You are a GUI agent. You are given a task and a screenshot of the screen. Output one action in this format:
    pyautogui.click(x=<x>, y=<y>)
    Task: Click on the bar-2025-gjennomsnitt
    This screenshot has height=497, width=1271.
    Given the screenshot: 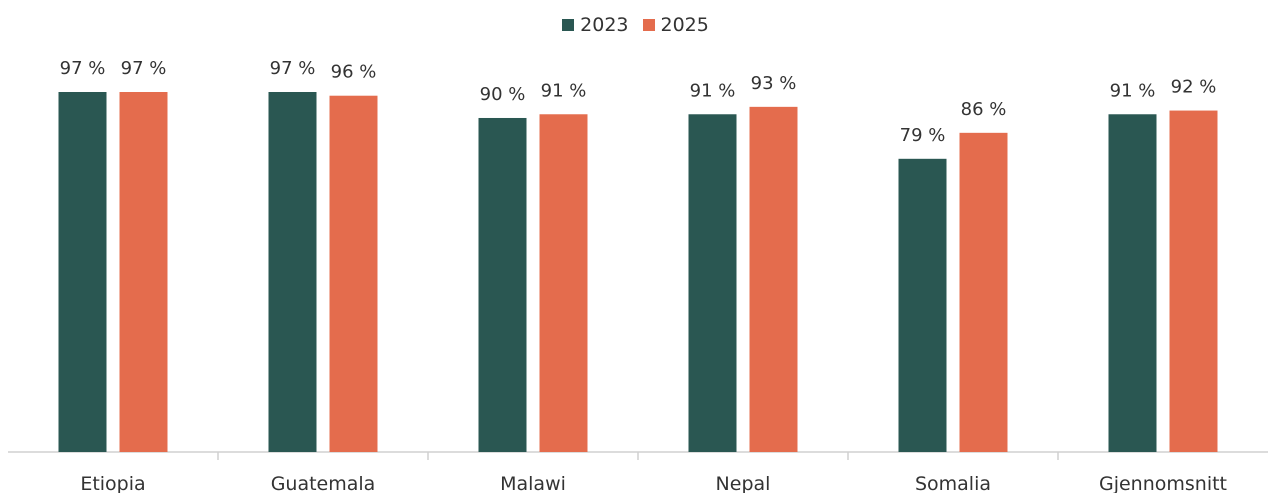 What is the action you would take?
    pyautogui.click(x=1193, y=281)
    